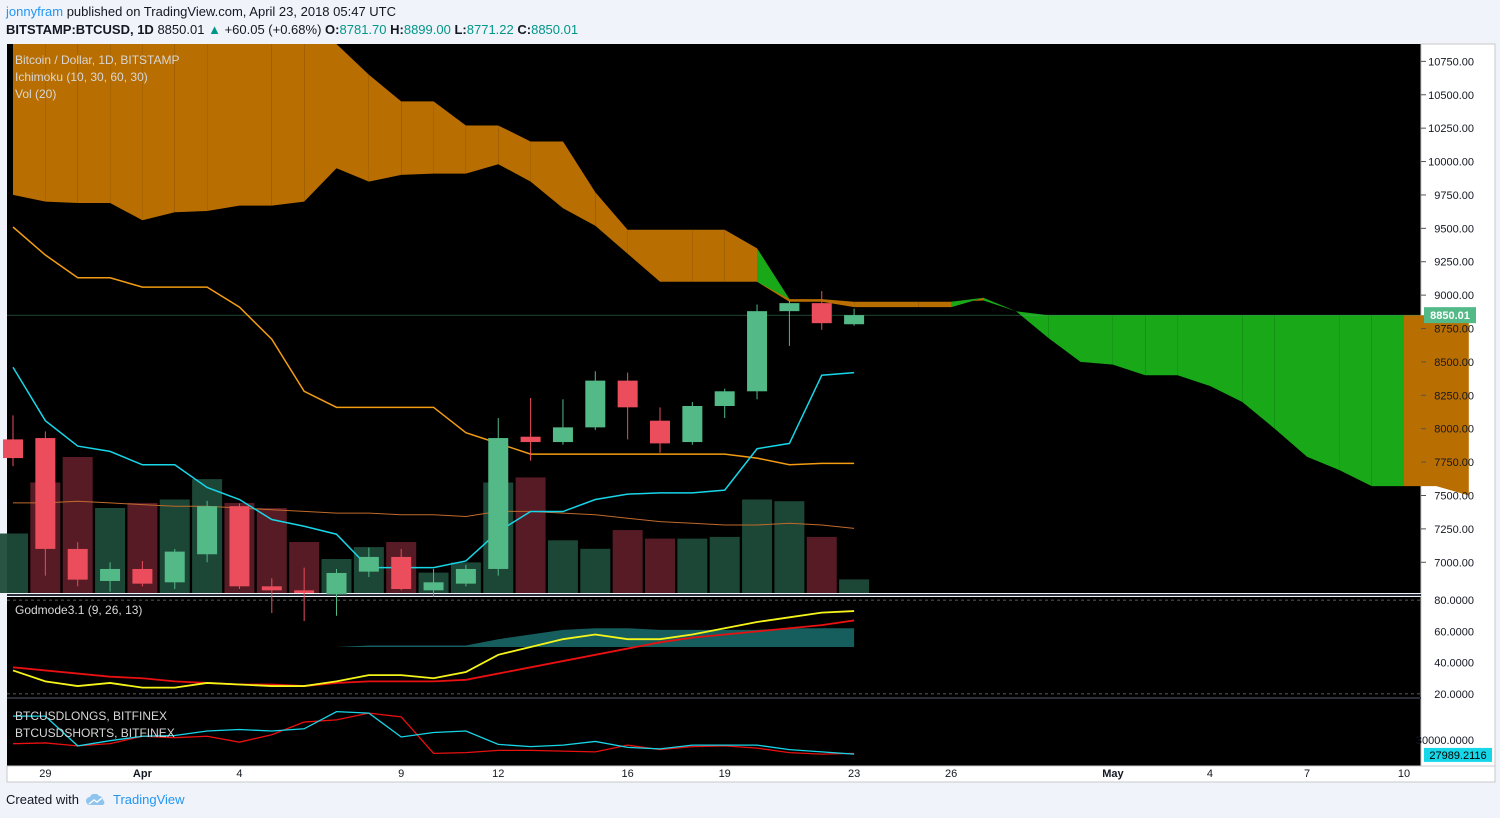  What do you see at coordinates (332, 29) in the screenshot?
I see `open-label: O:` at bounding box center [332, 29].